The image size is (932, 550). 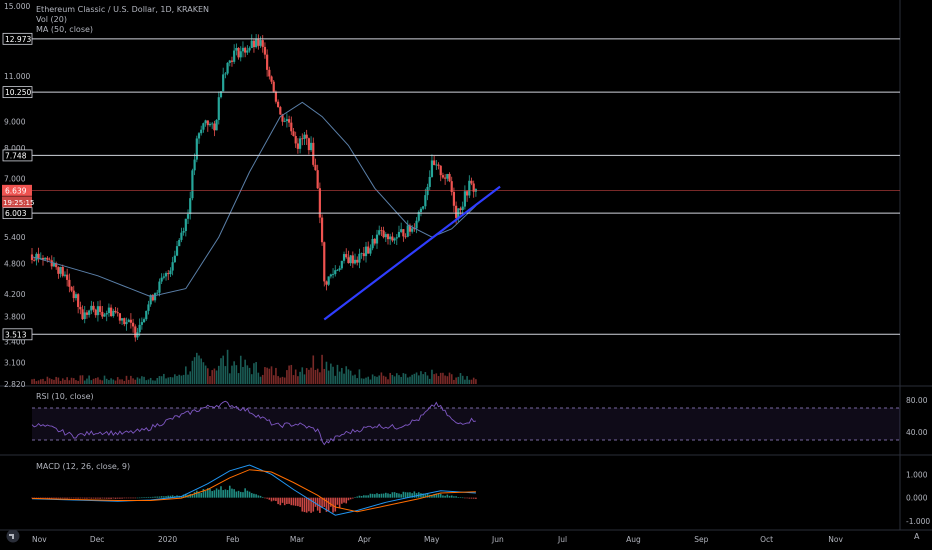 What do you see at coordinates (51, 19) in the screenshot?
I see `volume-indicator-label: Vol (20)` at bounding box center [51, 19].